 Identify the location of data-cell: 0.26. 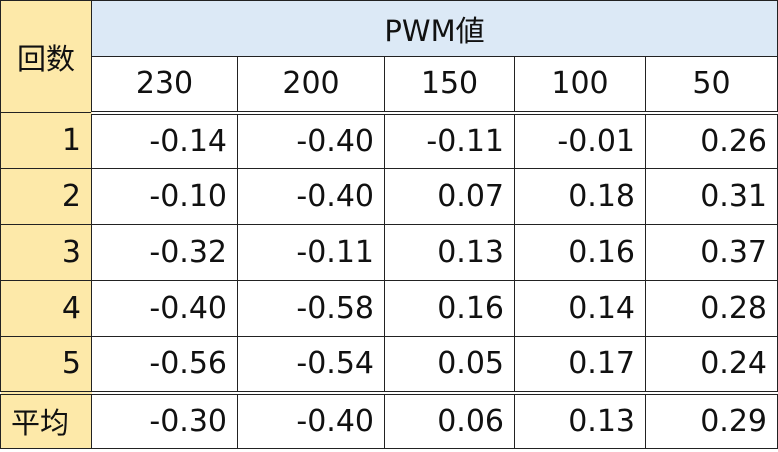
(711, 140).